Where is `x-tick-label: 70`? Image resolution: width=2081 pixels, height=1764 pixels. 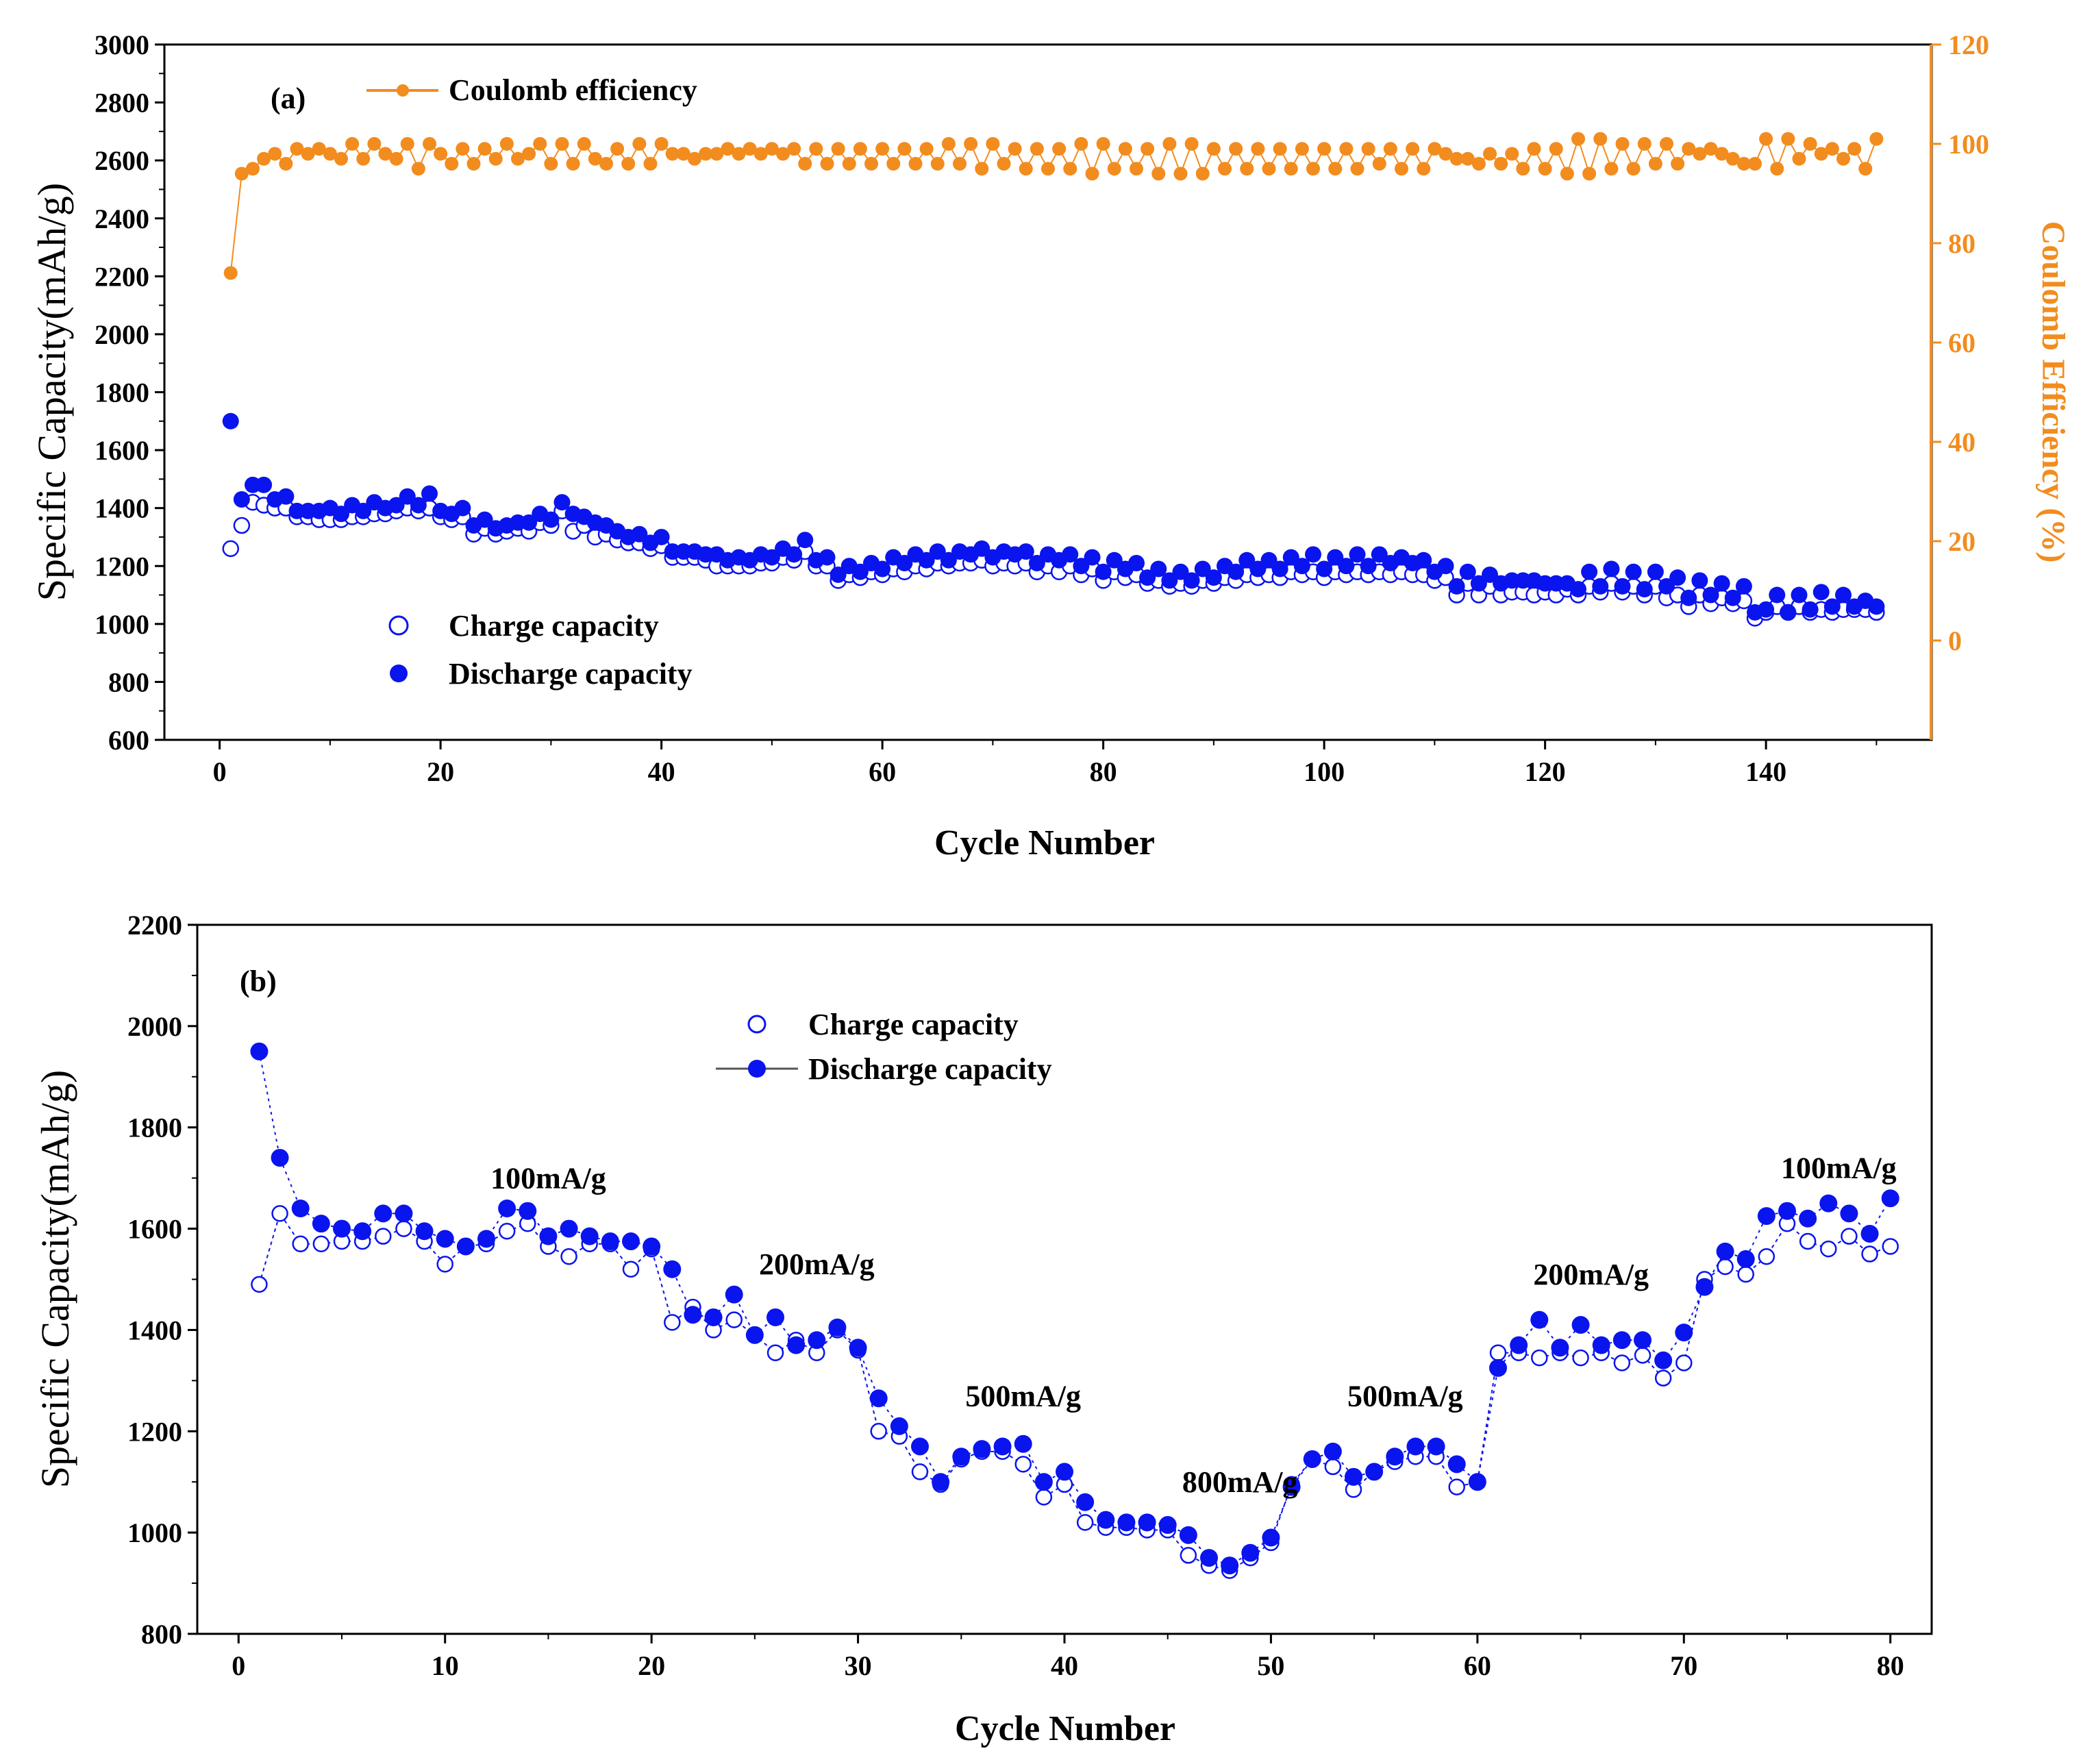
x-tick-label: 70 is located at coordinates (1683, 1665).